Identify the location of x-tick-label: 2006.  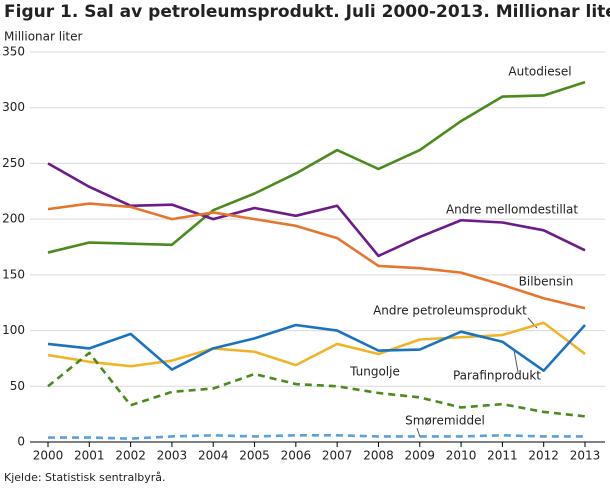
(296, 456).